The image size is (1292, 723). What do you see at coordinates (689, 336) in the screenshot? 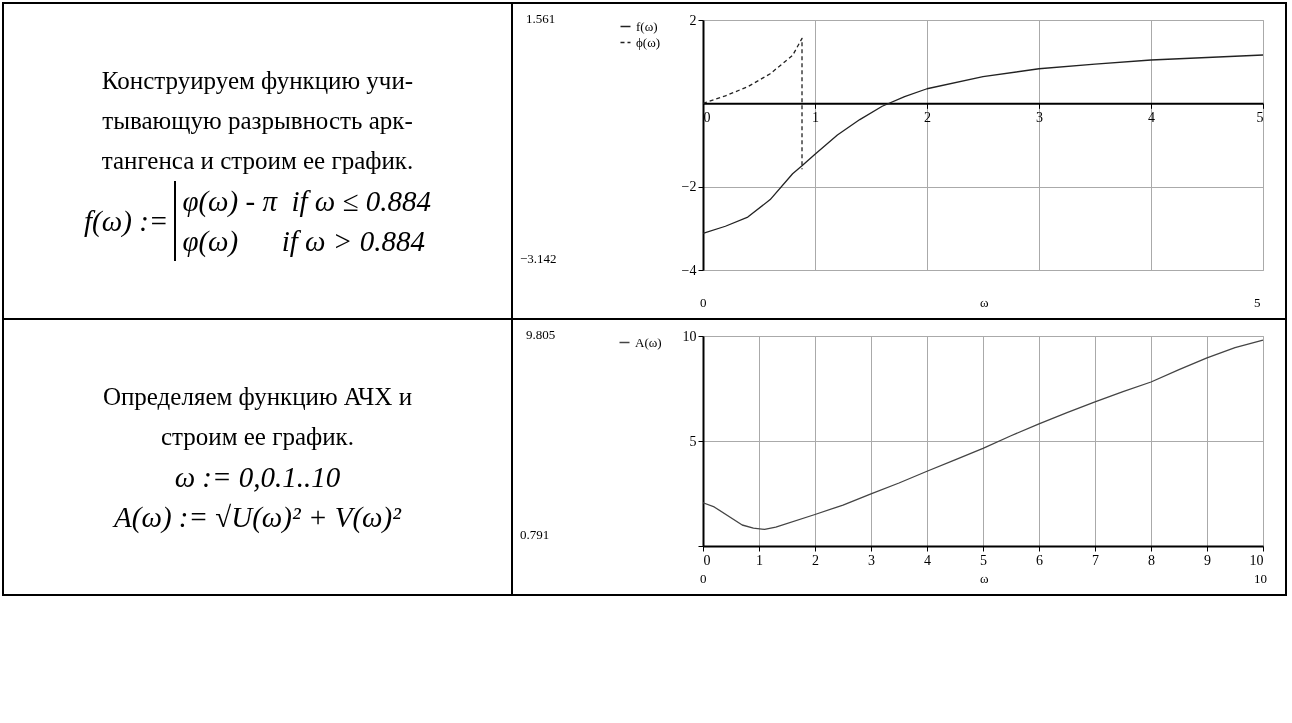
I see `y-tick-label: 10` at bounding box center [689, 336].